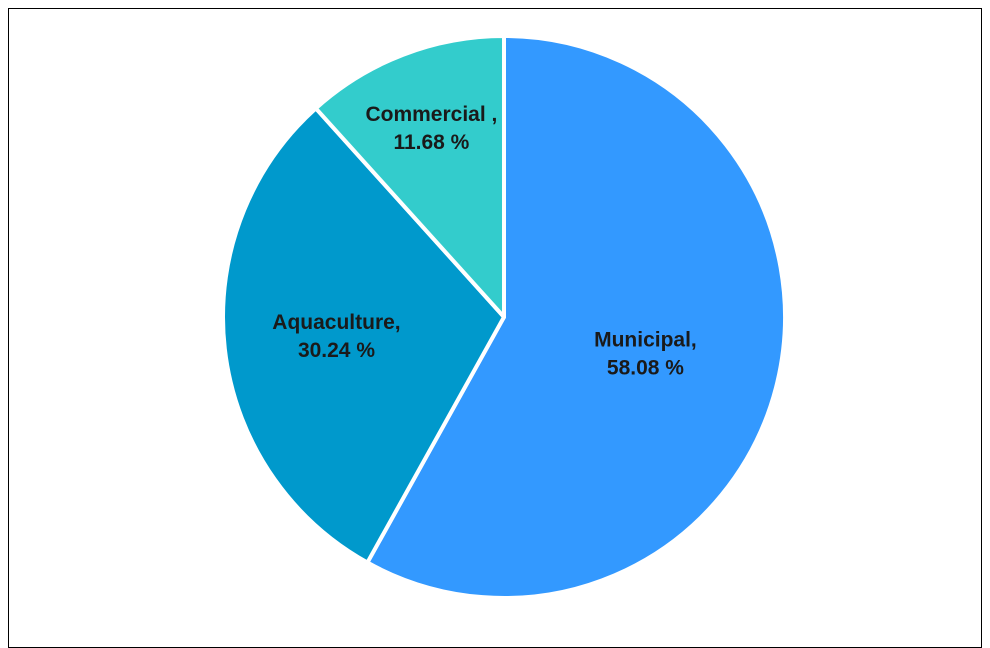  Describe the element at coordinates (645, 340) in the screenshot. I see `slice-label-municipal: Municipal,` at that location.